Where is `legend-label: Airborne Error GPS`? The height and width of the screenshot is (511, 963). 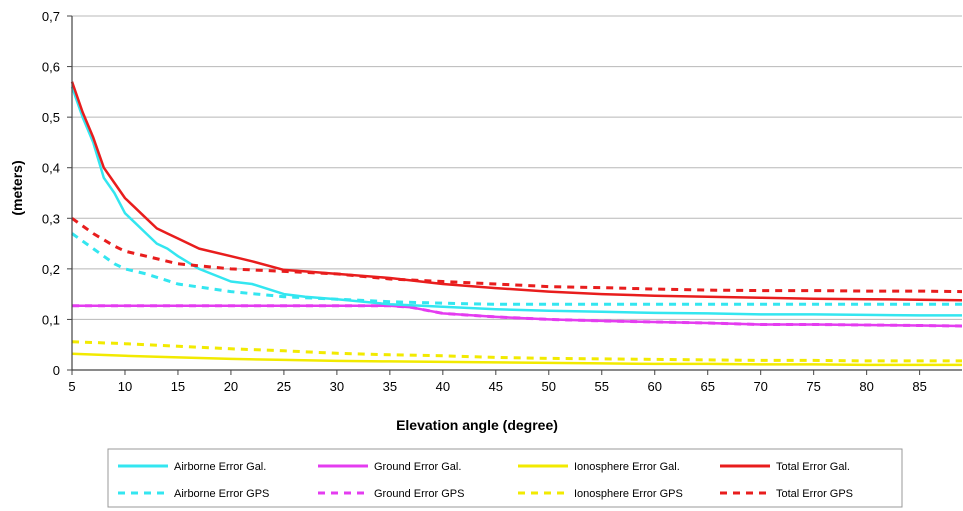 legend-label: Airborne Error GPS is located at coordinates (221, 494).